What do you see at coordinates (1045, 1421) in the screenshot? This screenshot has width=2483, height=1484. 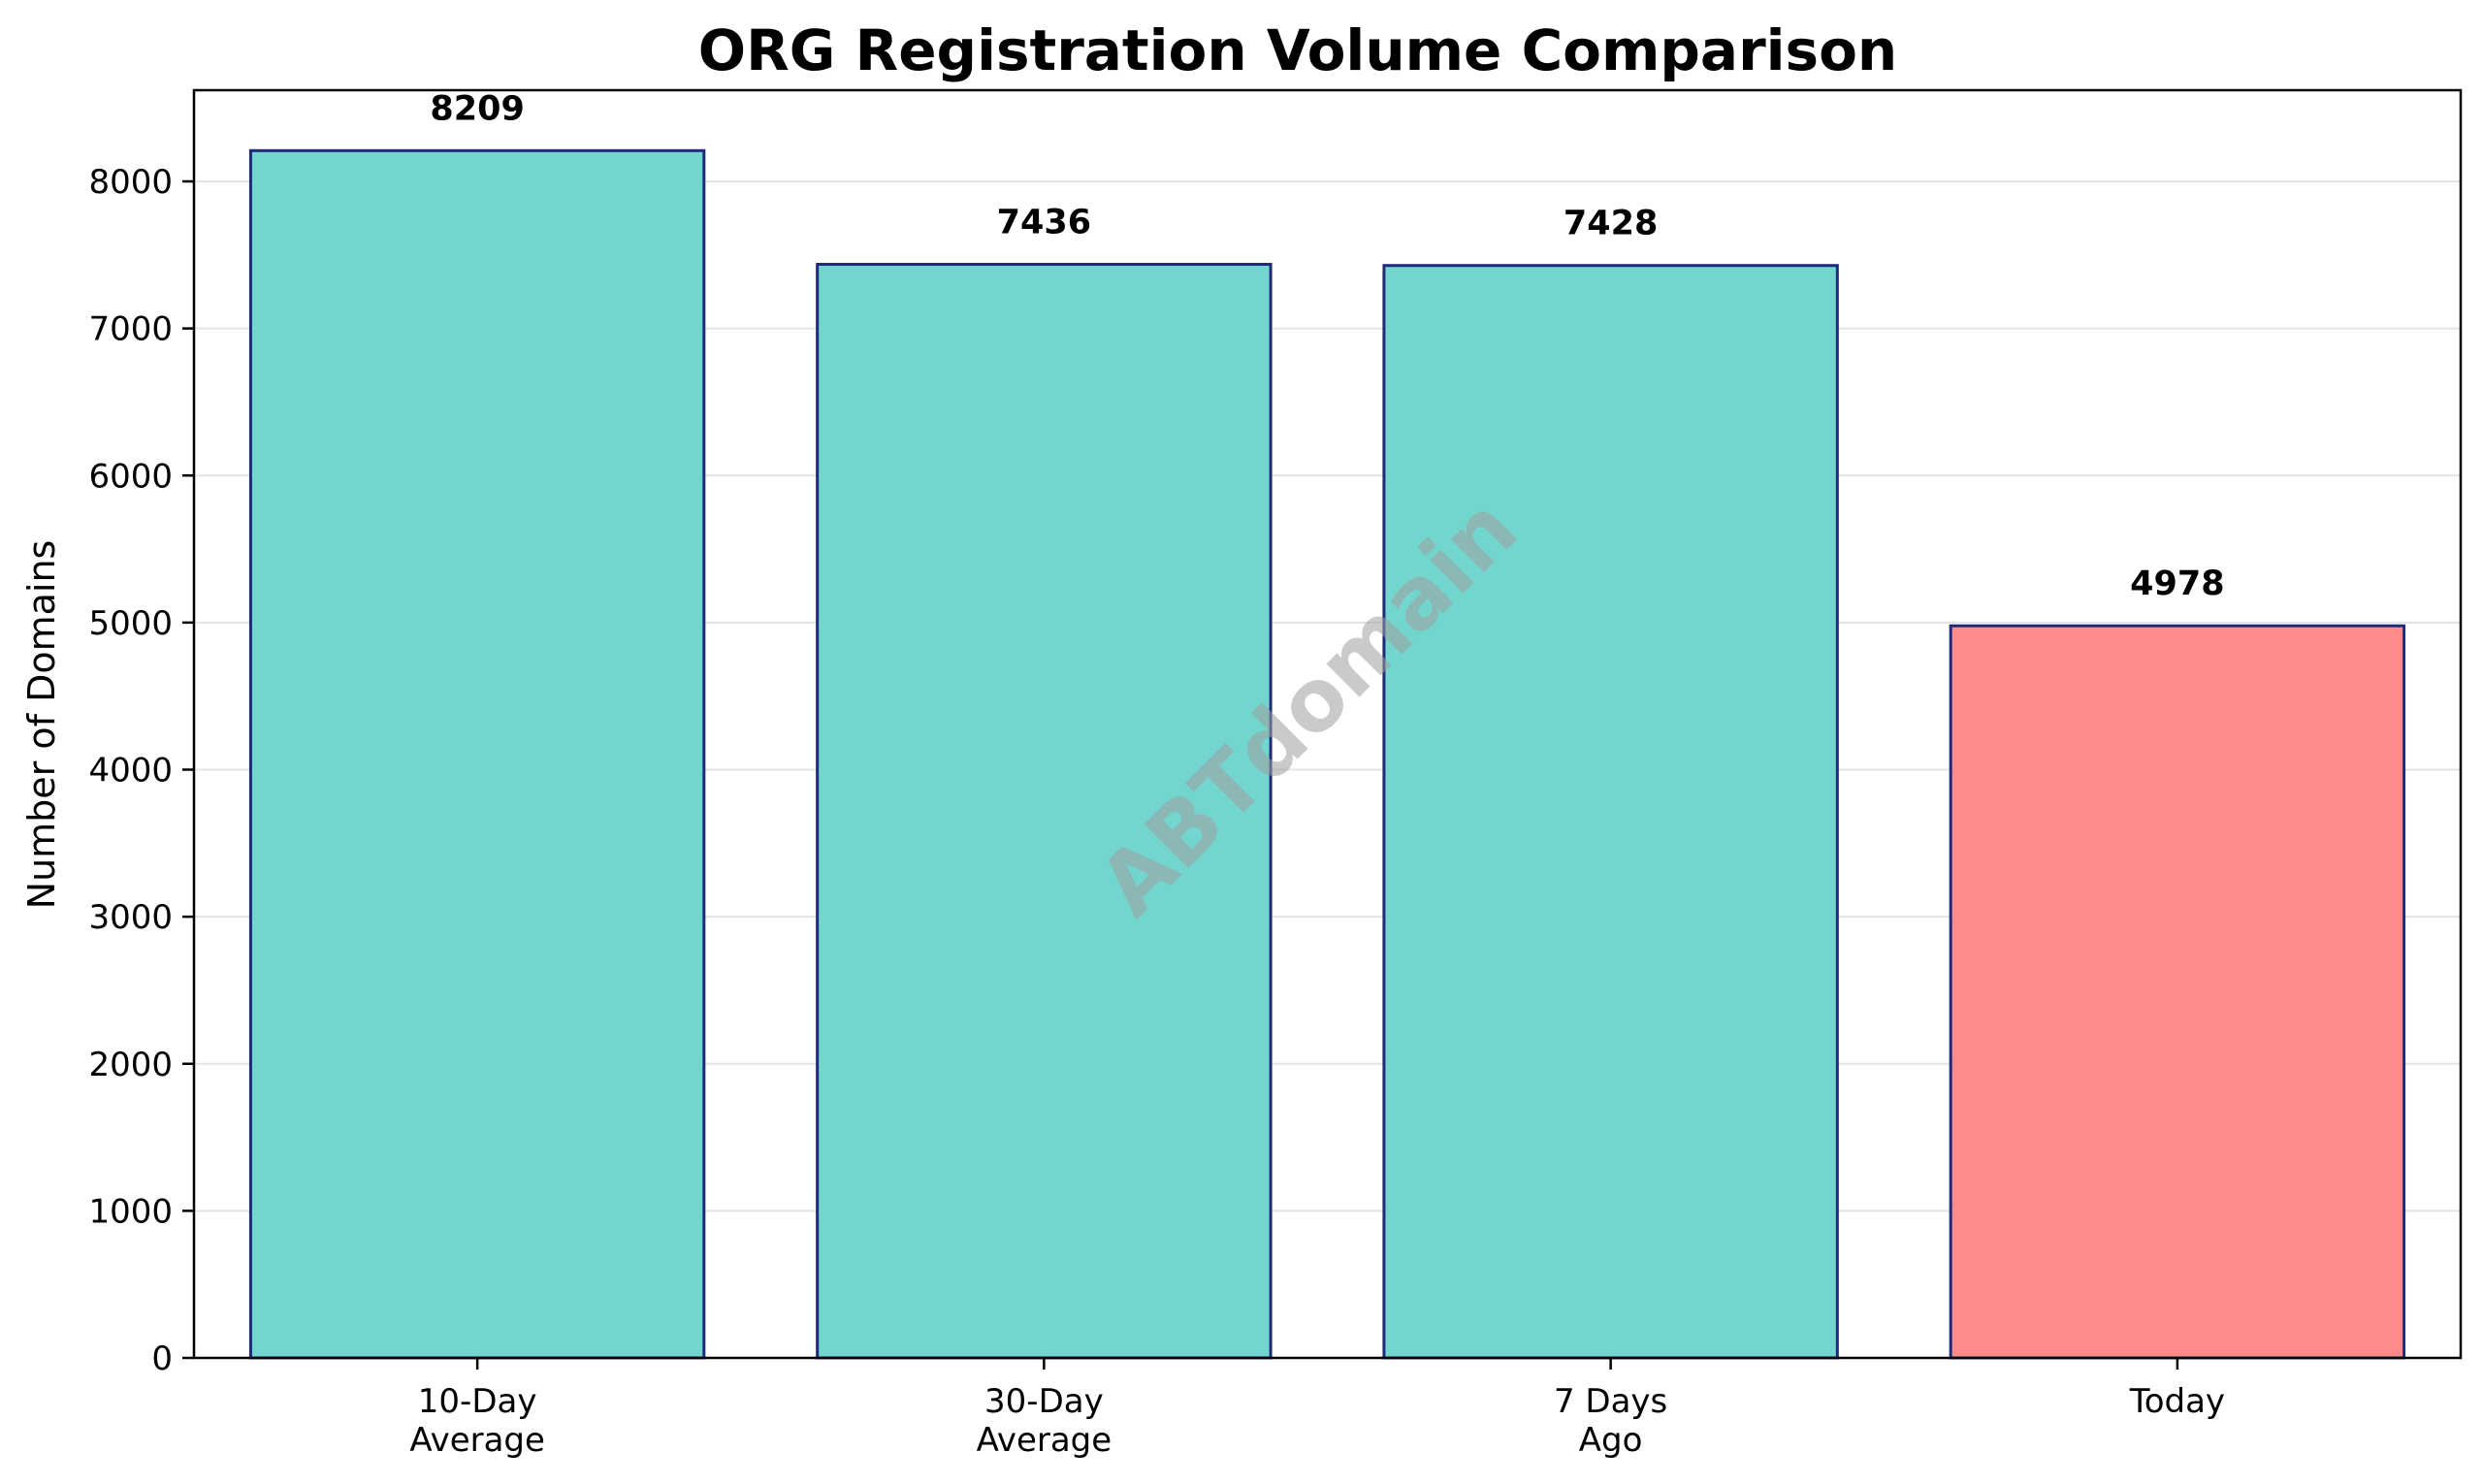 I see `x-tick-label: 30-Day Average` at bounding box center [1045, 1421].